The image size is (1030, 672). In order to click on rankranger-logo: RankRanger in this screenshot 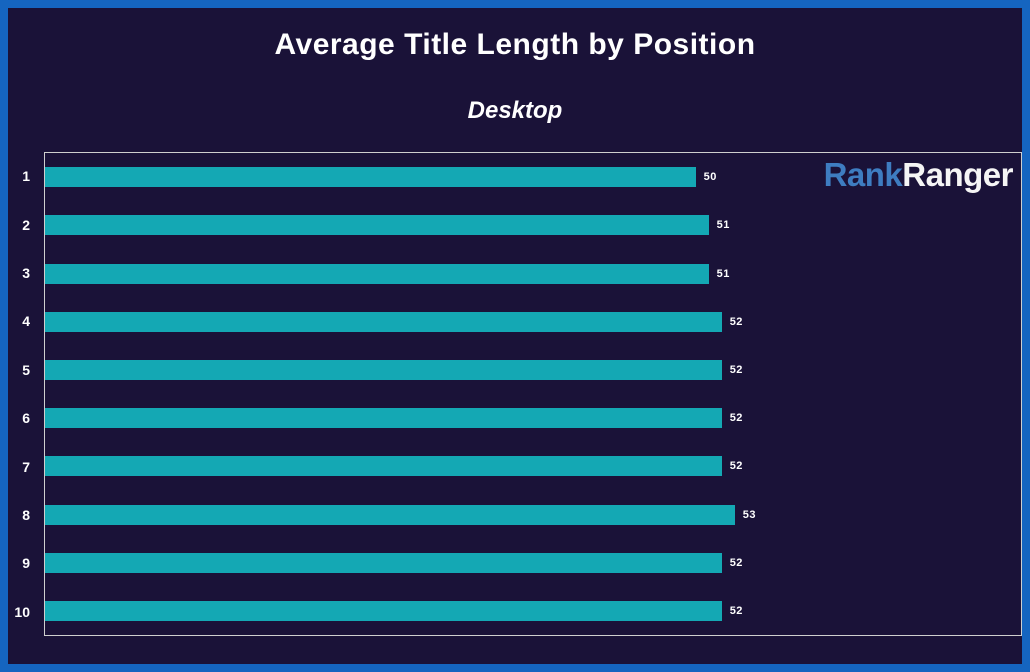, I will do `click(918, 175)`.